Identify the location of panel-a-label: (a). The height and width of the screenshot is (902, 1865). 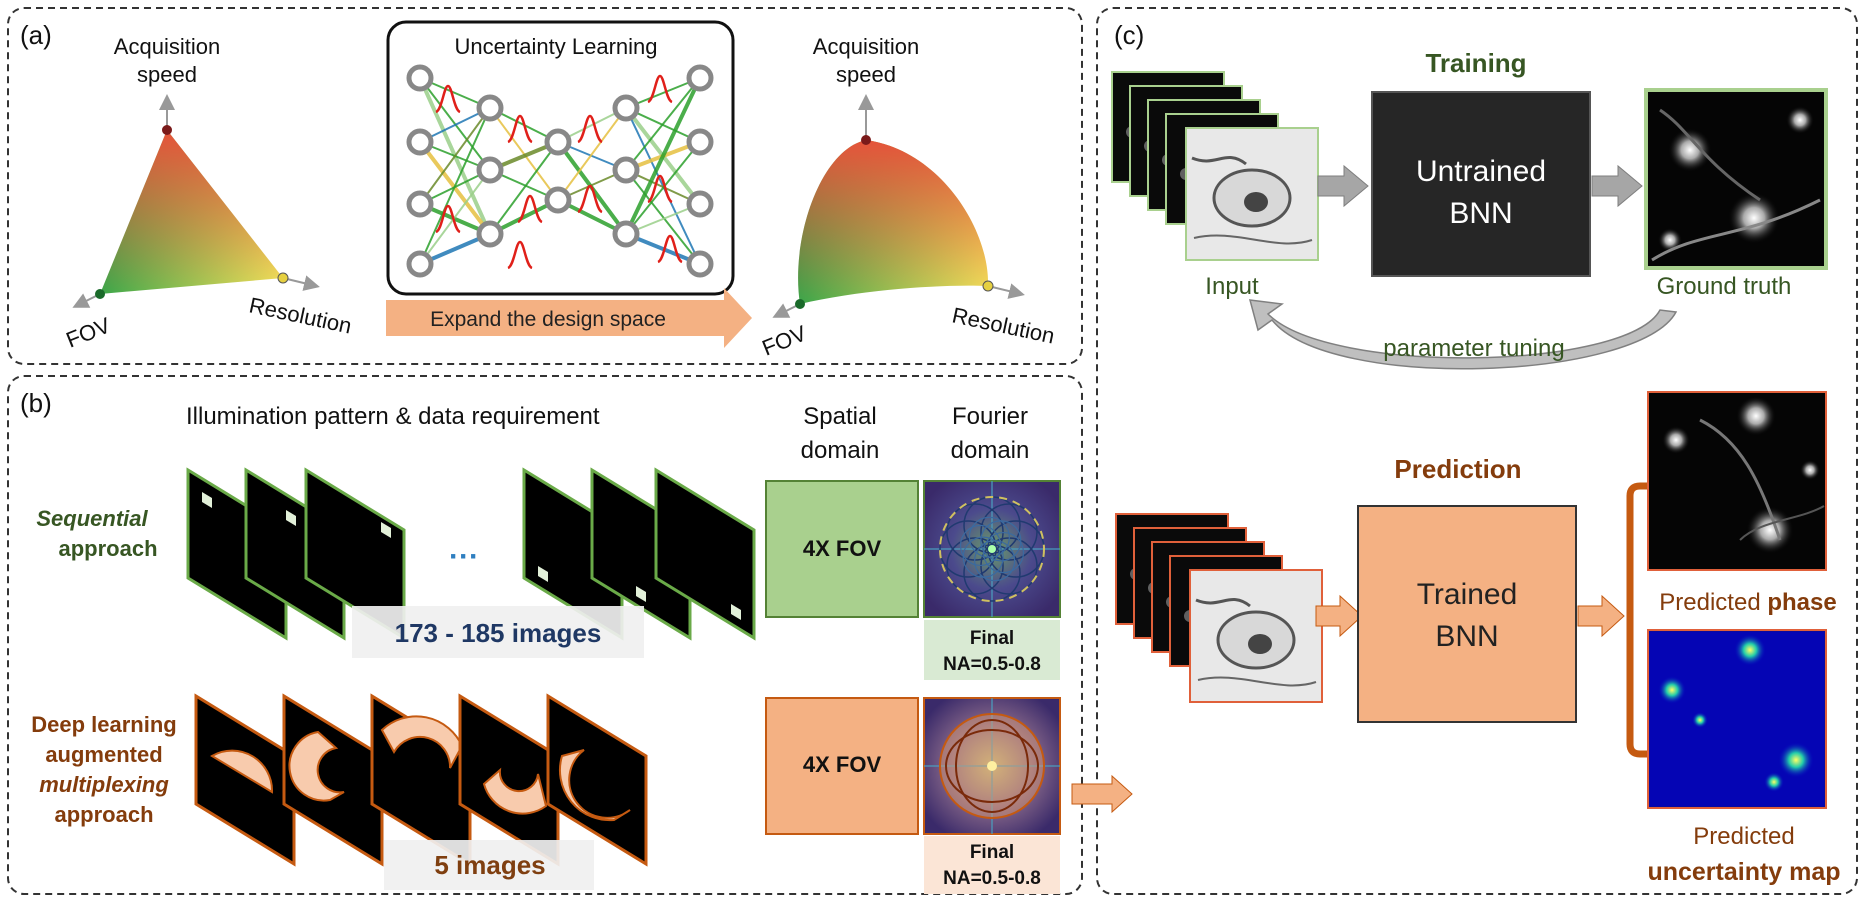
(36, 35).